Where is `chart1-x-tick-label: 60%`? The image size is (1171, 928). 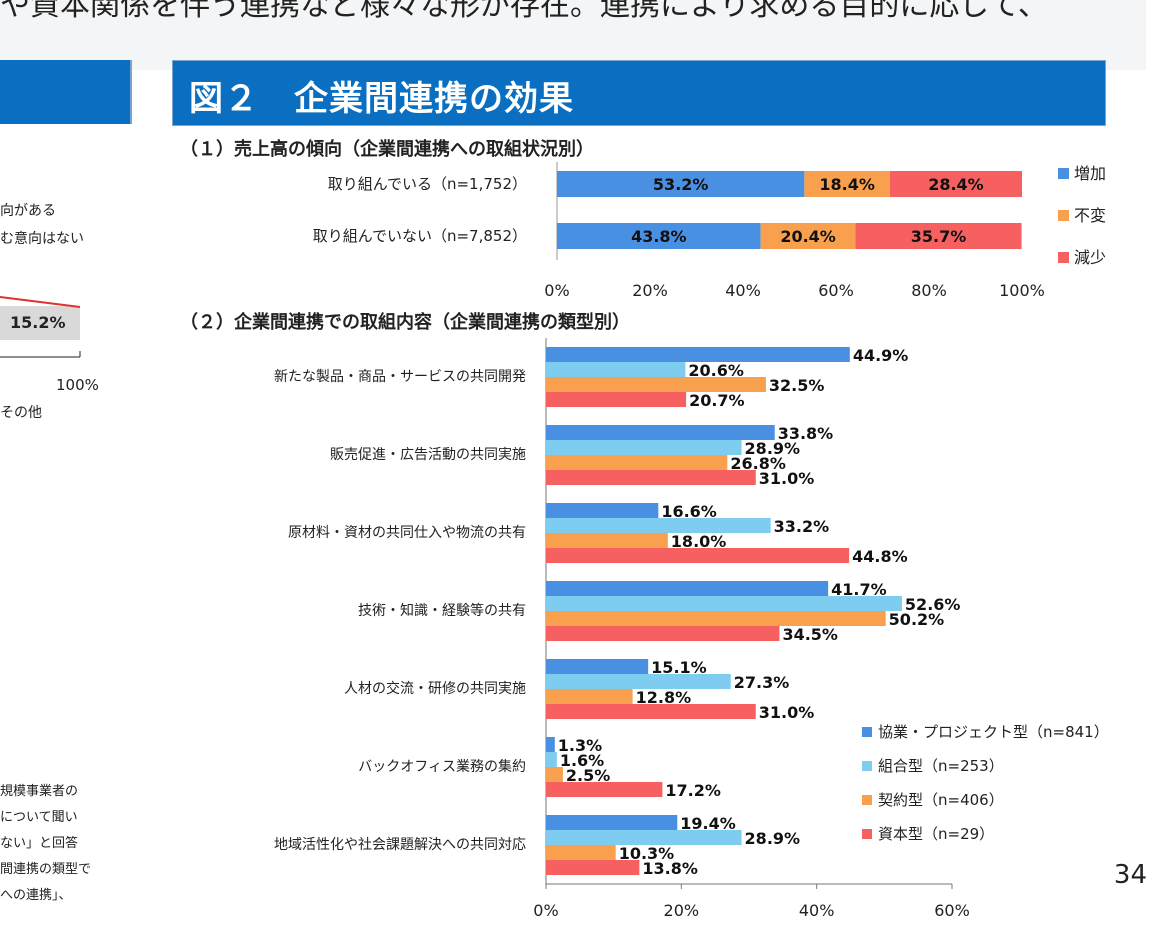
chart1-x-tick-label: 60% is located at coordinates (836, 290).